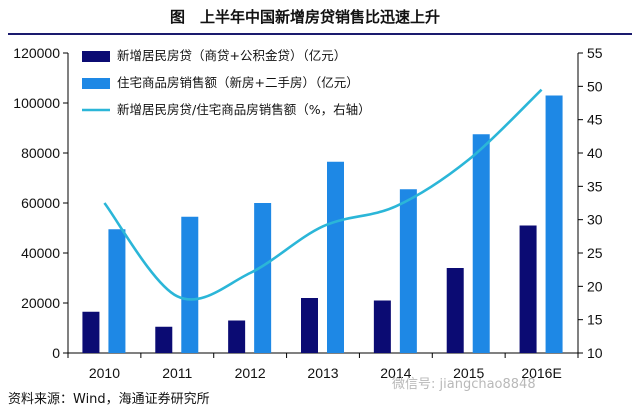  What do you see at coordinates (468, 373) in the screenshot?
I see `x-tick-label: 2015` at bounding box center [468, 373].